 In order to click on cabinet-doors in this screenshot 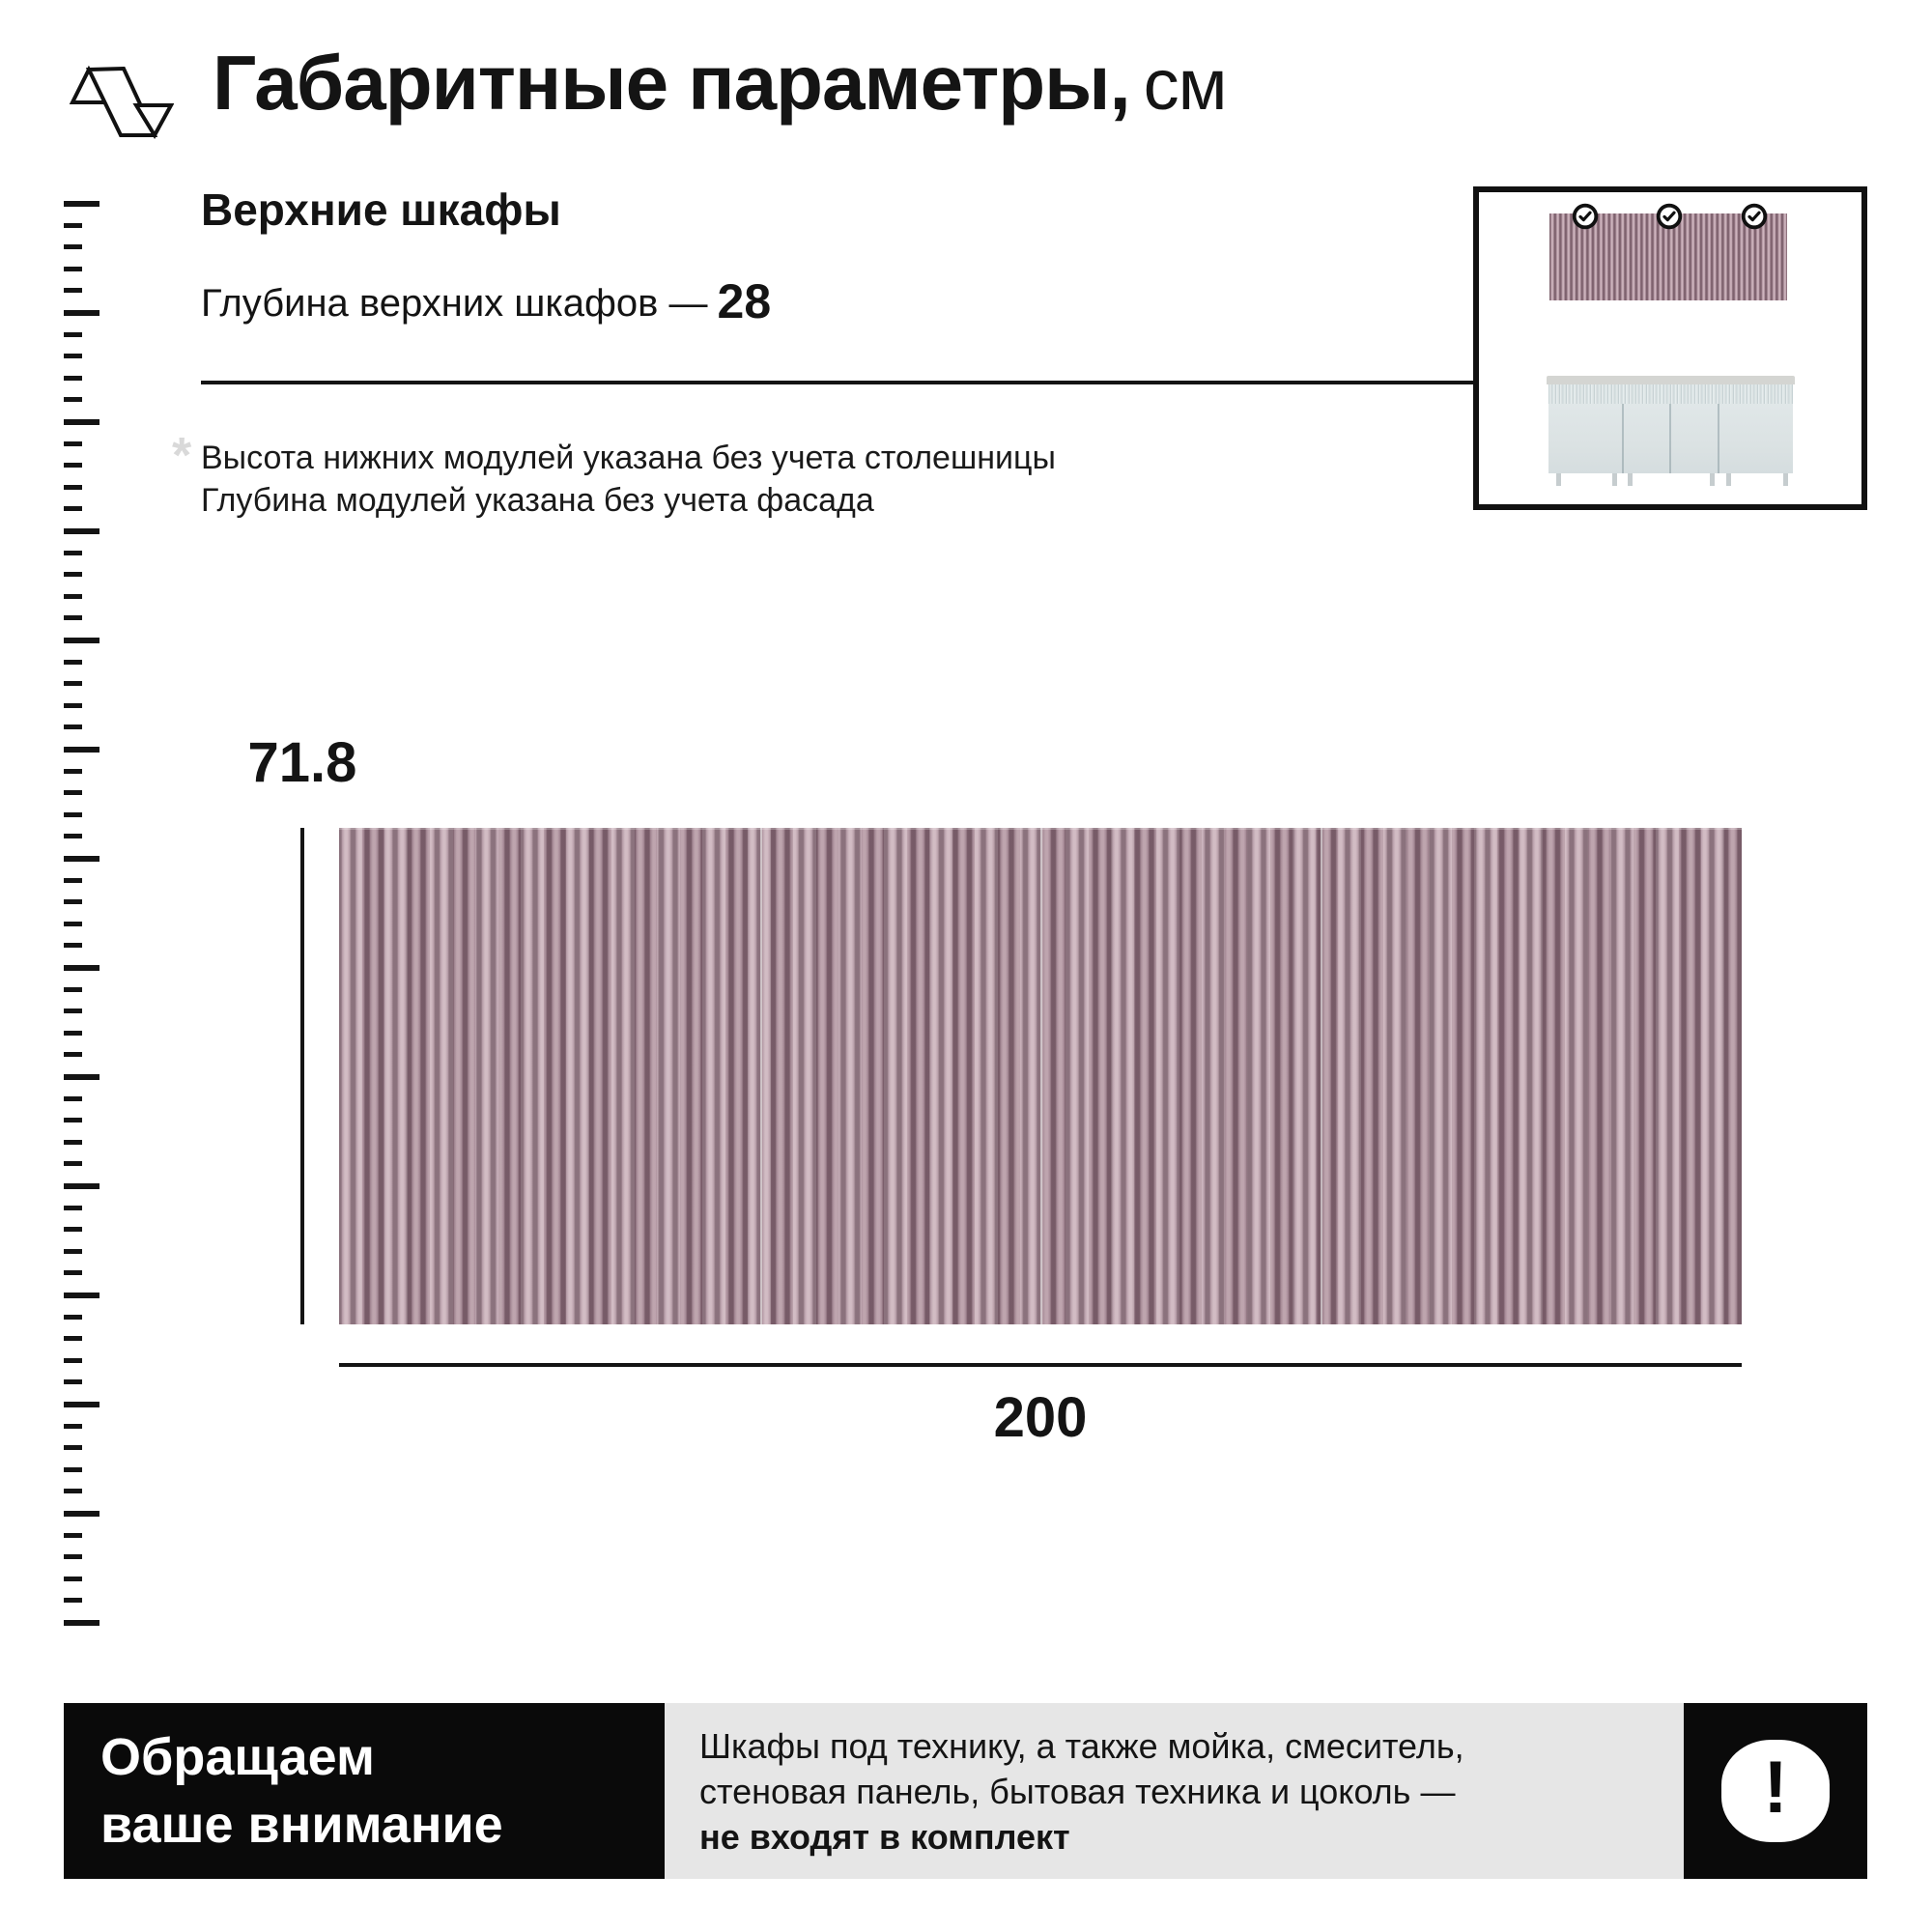, I will do `click(1670, 438)`.